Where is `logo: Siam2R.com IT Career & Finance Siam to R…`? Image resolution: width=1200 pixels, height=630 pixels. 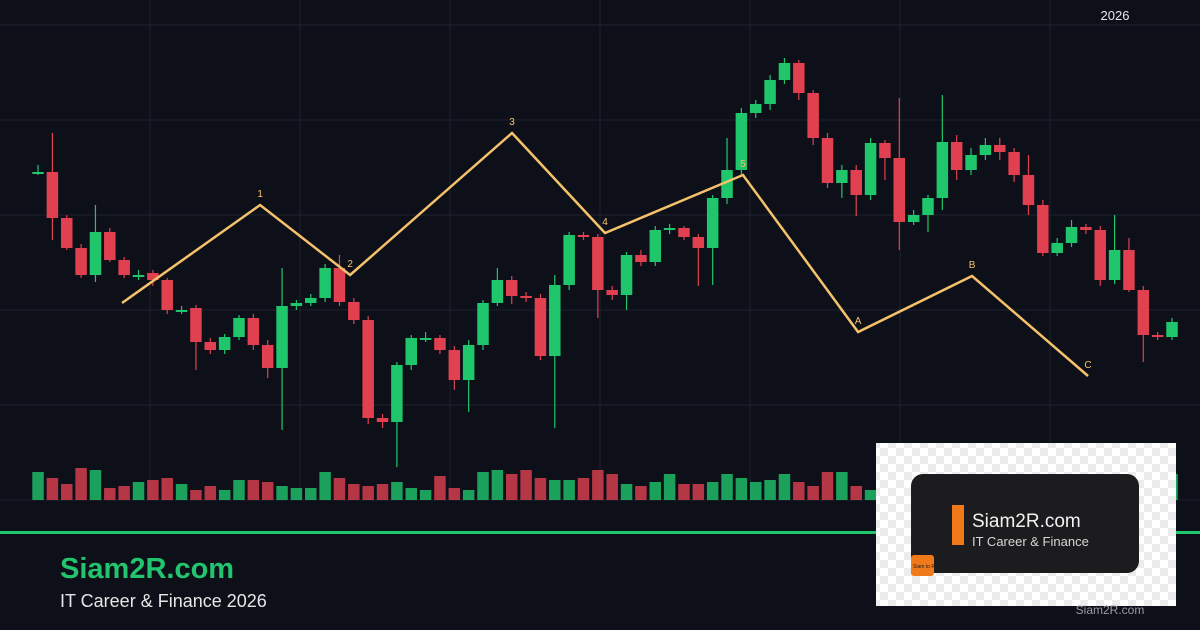 logo: Siam2R.com IT Career & Finance Siam to R… is located at coordinates (1026, 530).